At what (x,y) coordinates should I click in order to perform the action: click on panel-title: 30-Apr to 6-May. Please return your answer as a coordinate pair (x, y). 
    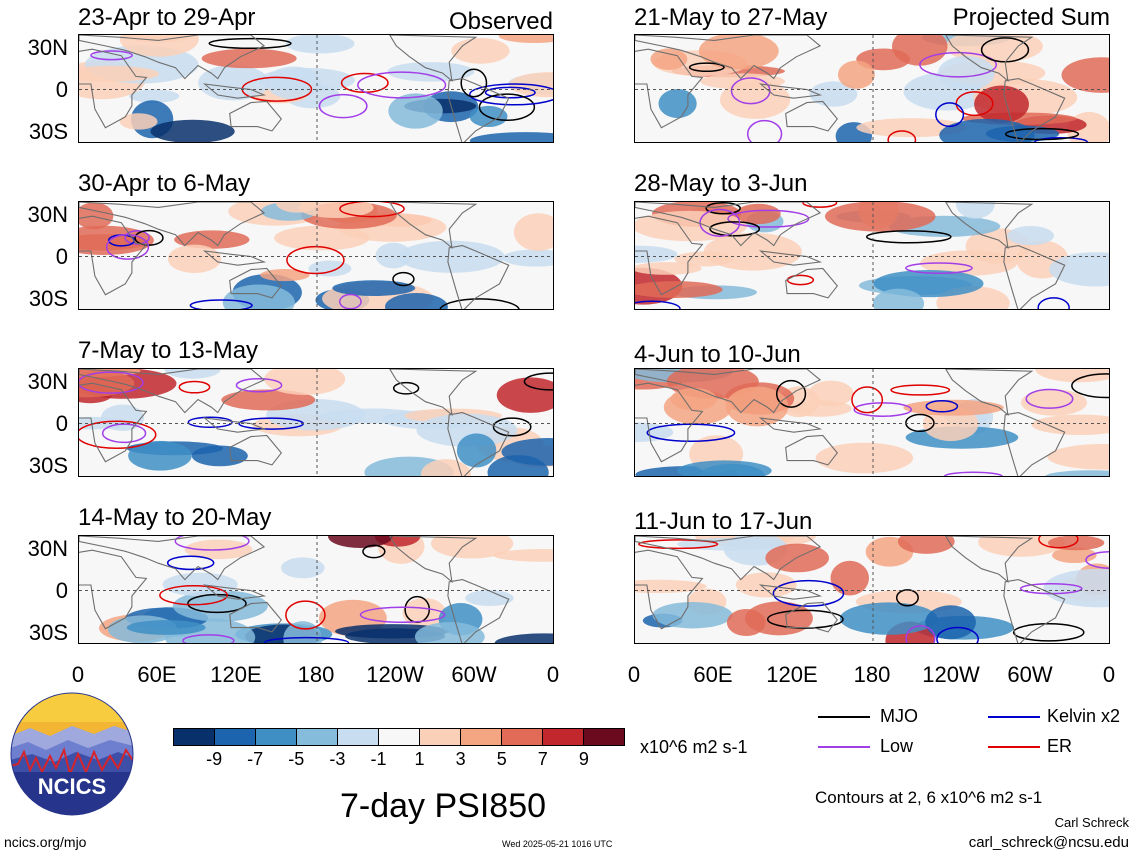
    Looking at the image, I should click on (164, 183).